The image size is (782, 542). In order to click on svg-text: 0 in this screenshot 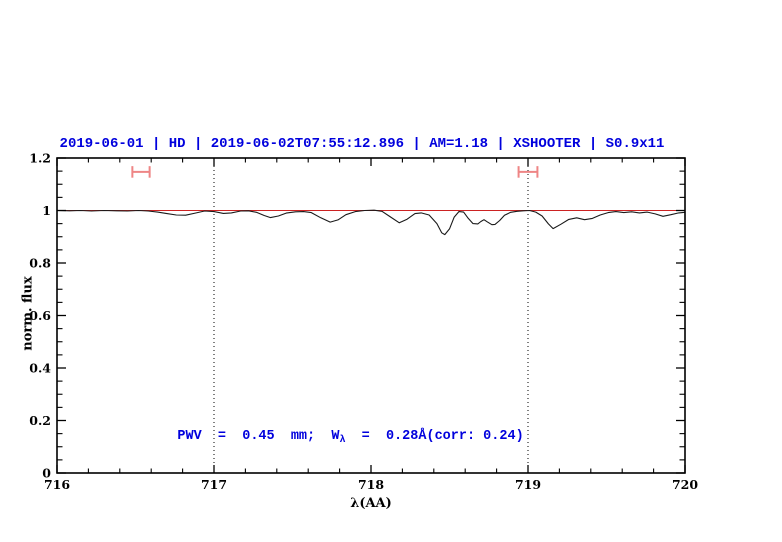, I will do `click(46, 473)`.